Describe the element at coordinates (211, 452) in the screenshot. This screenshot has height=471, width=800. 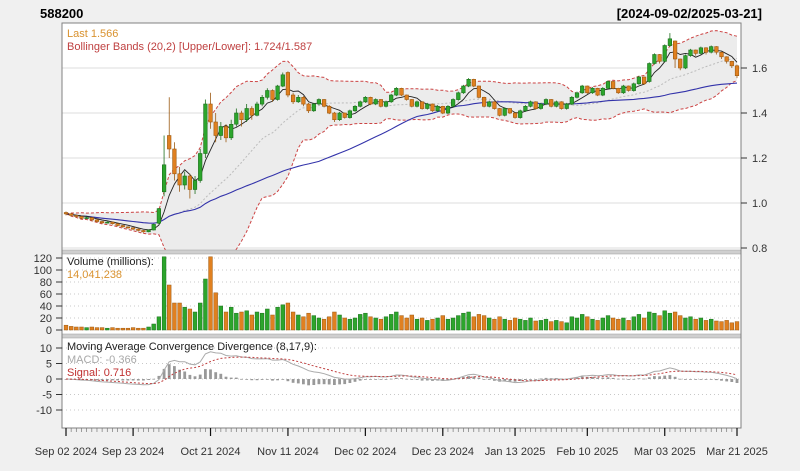
I see `date-axis-label: Oct 21 2024` at that location.